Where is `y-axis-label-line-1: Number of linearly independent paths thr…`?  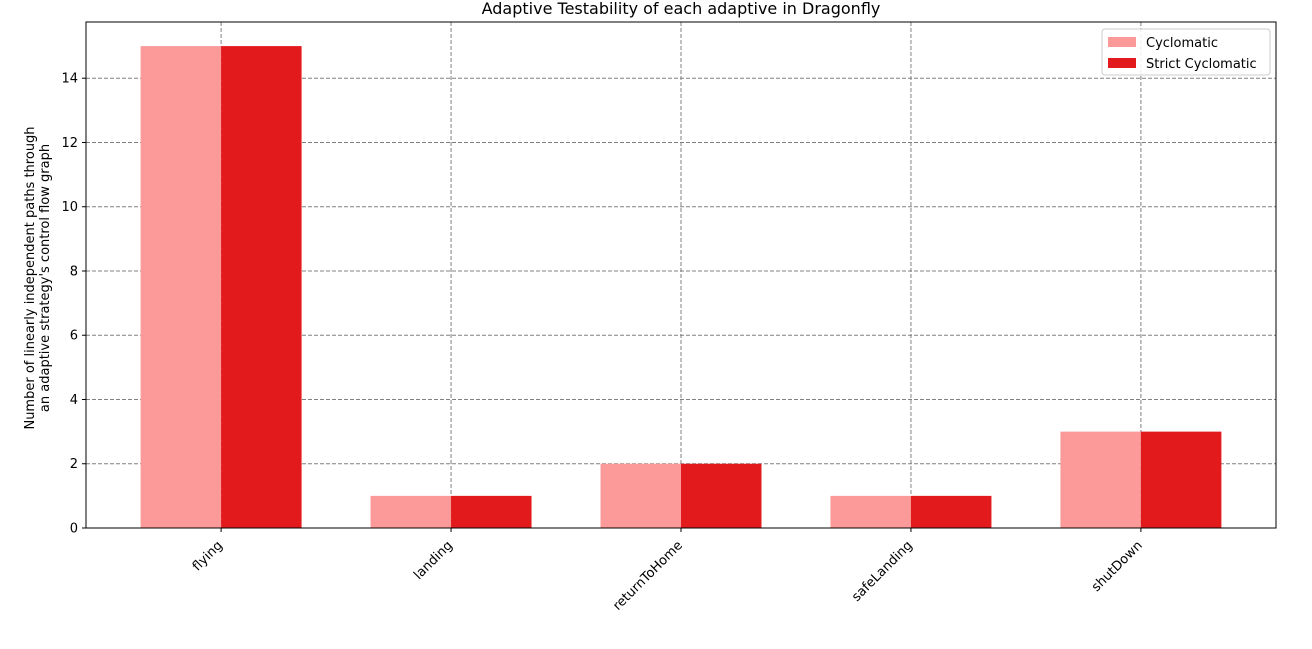
y-axis-label-line-1: Number of linearly independent paths thr… is located at coordinates (30, 277).